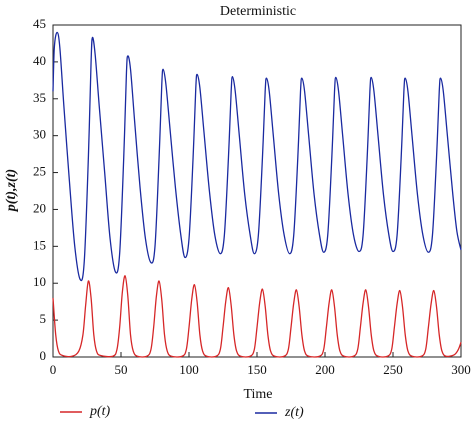 This screenshot has width=474, height=428. Describe the element at coordinates (189, 369) in the screenshot. I see `x-tick-label: 100` at that location.